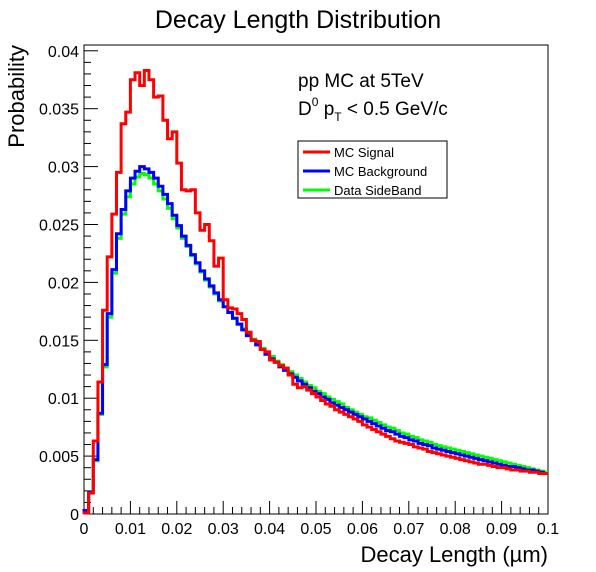 The width and height of the screenshot is (596, 572). What do you see at coordinates (319, 519) in the screenshot?
I see `x-axis-ticks: 0 0.01 0.02 0.03 0.04 0.05 0.06 0.07 0.08 0.09 0.1` at bounding box center [319, 519].